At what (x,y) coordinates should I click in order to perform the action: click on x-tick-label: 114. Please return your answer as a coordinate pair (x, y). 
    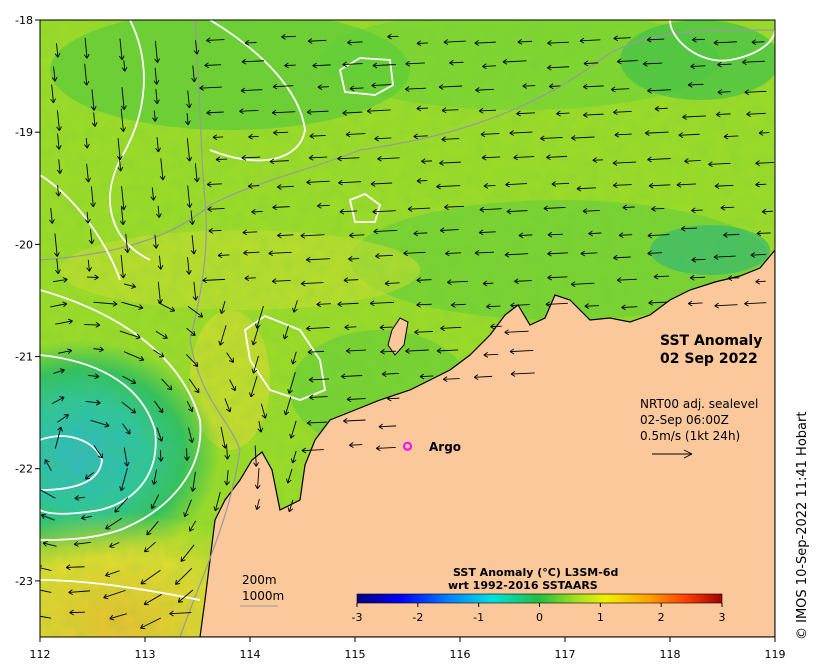
    Looking at the image, I should click on (250, 654).